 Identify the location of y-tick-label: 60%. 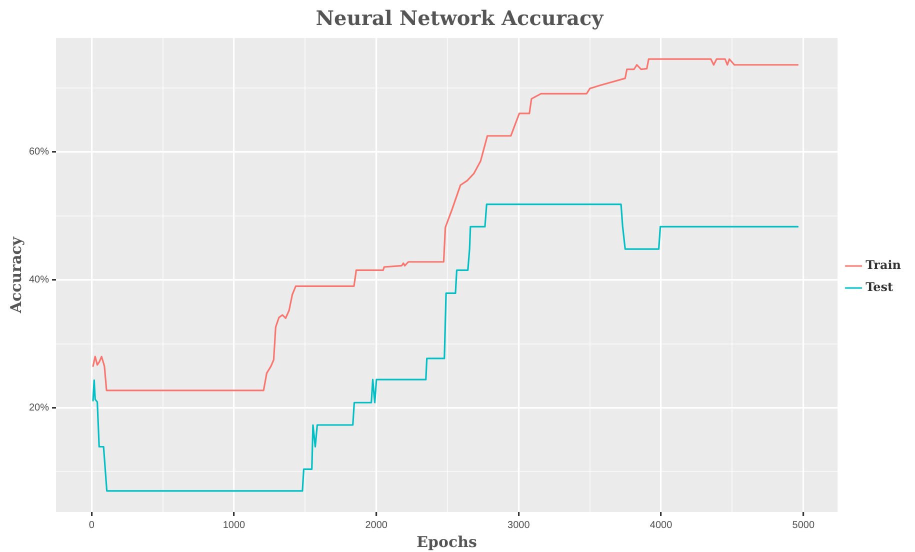
(39, 152).